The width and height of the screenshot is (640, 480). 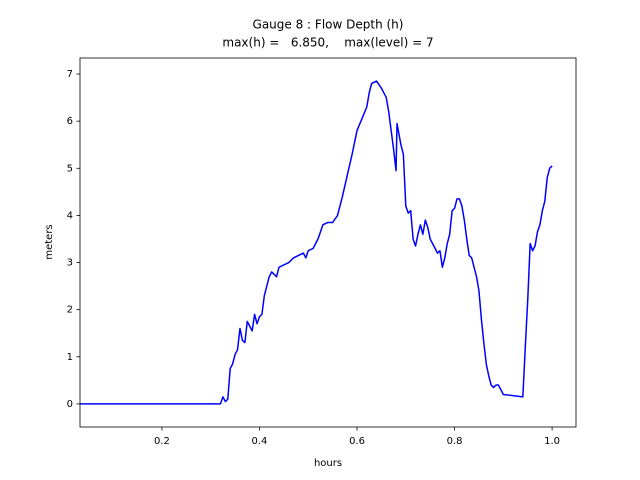 I want to click on y-axis-label: meters, so click(x=49, y=241).